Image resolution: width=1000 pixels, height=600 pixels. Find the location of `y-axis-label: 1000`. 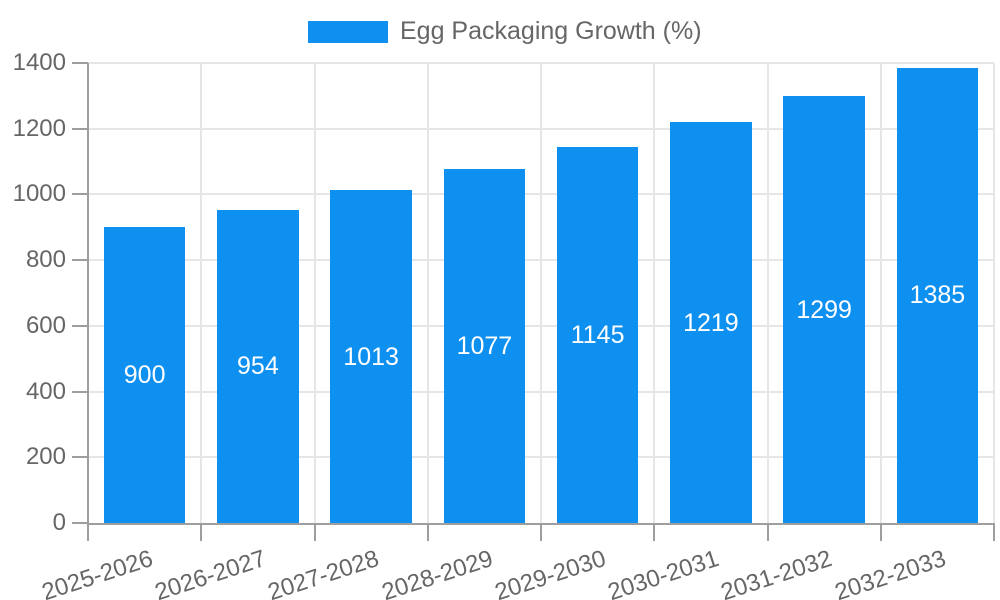

y-axis-label: 1000 is located at coordinates (39, 194).